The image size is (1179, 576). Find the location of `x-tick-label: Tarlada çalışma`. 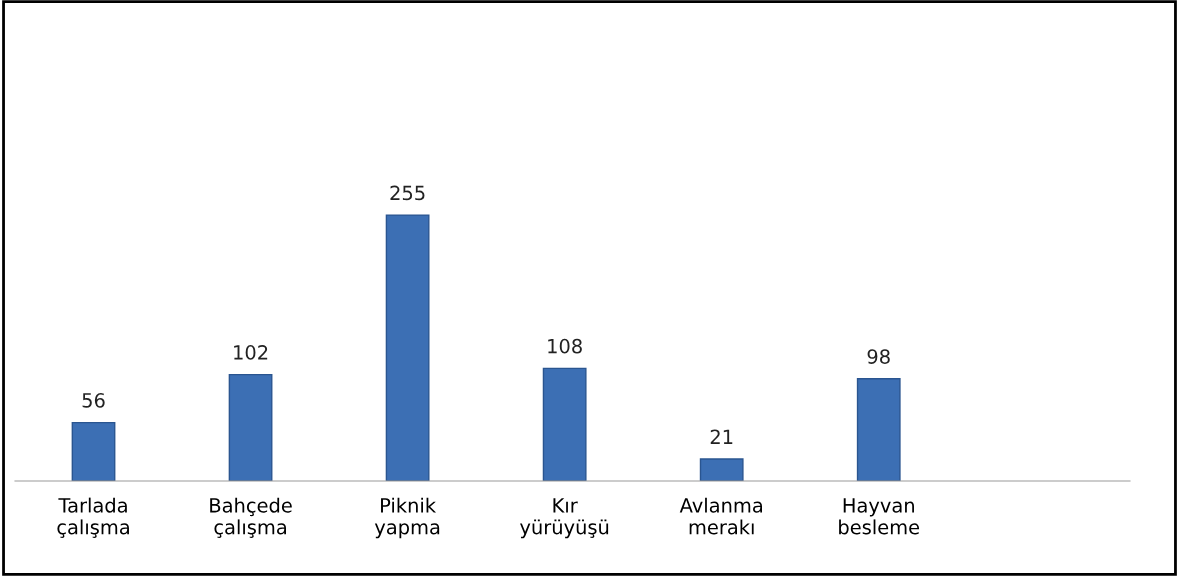

x-tick-label: Tarlada çalışma is located at coordinates (93, 517).